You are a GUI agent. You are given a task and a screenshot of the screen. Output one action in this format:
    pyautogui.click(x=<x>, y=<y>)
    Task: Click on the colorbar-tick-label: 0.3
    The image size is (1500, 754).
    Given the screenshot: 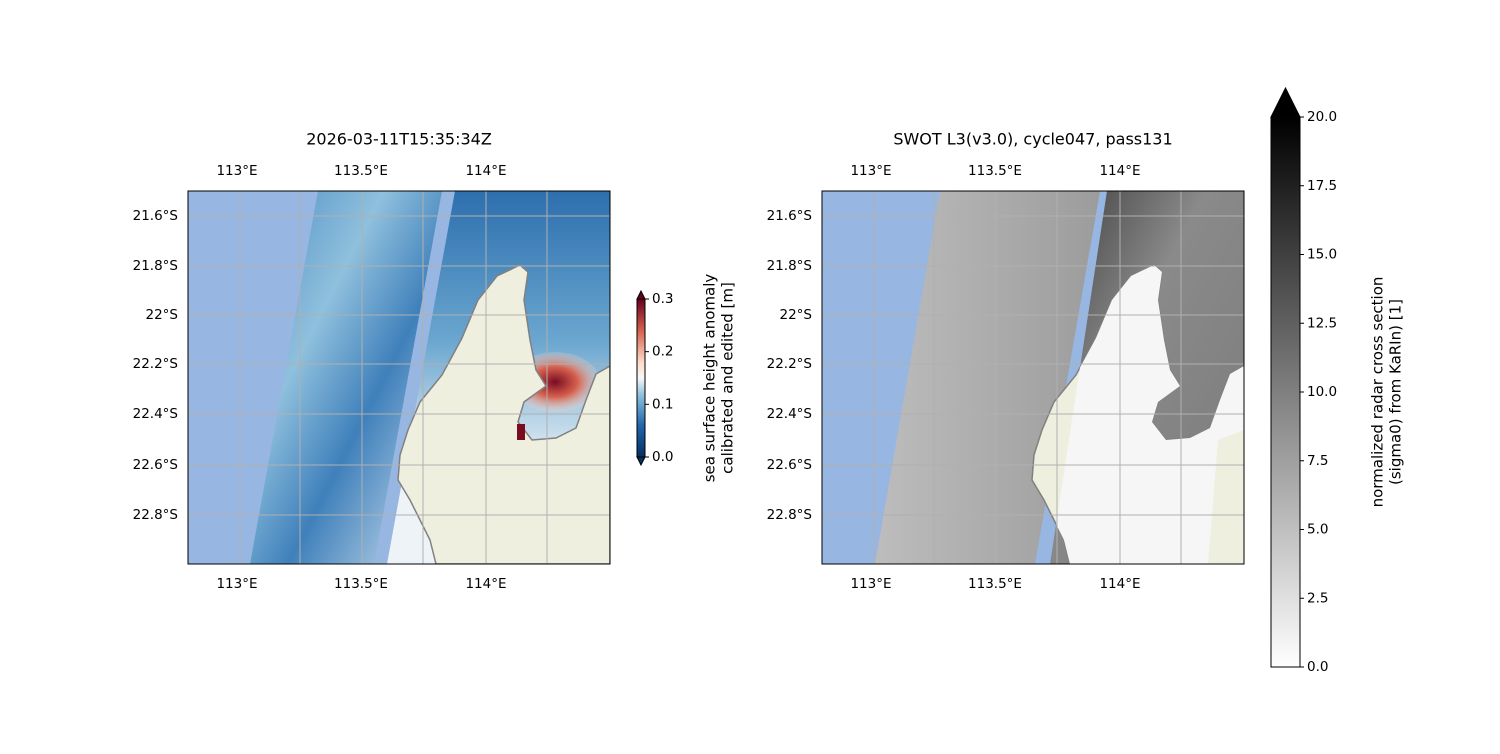 What is the action you would take?
    pyautogui.click(x=662, y=299)
    